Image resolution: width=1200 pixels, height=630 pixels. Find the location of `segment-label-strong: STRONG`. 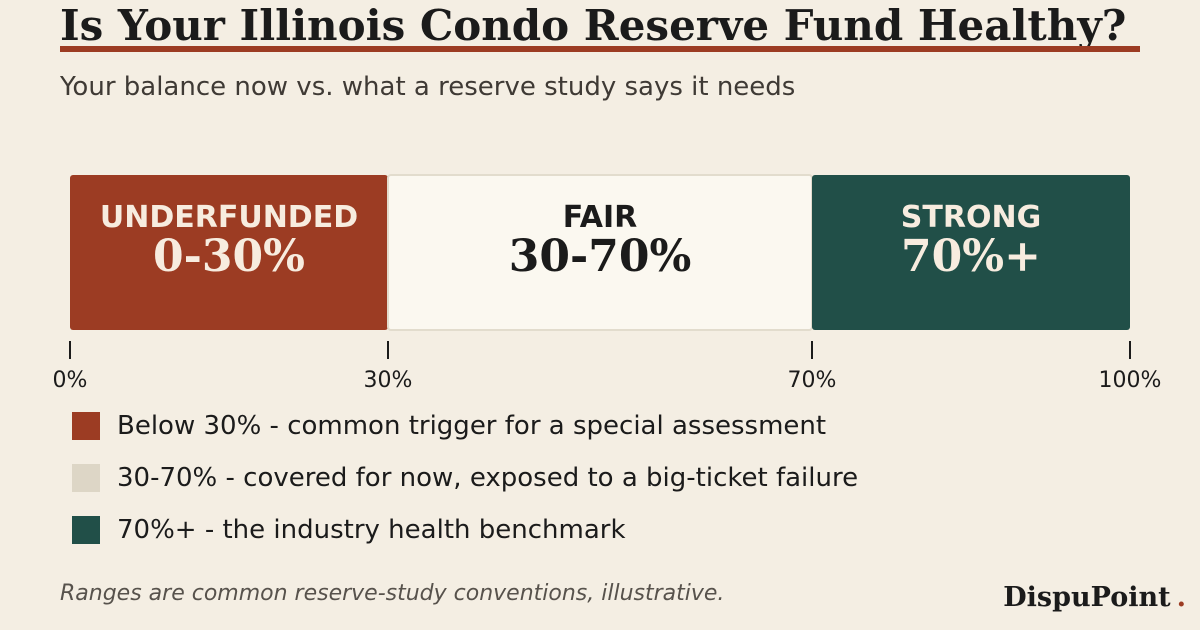

segment-label-strong: STRONG is located at coordinates (971, 217).